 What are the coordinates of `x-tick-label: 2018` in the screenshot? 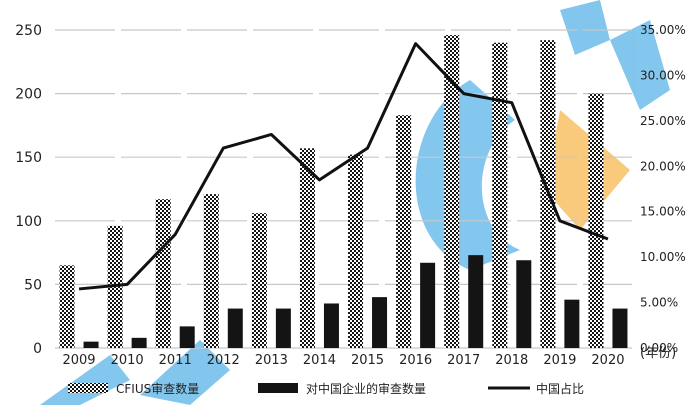 It's located at (511, 360).